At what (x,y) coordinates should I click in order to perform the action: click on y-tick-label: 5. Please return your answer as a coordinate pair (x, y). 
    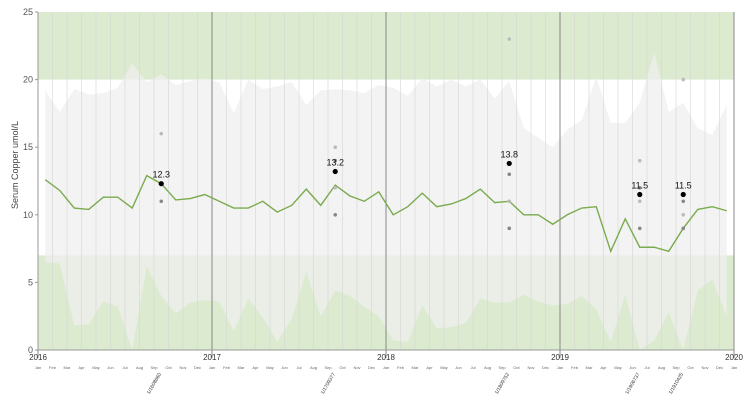
    Looking at the image, I should click on (30, 282).